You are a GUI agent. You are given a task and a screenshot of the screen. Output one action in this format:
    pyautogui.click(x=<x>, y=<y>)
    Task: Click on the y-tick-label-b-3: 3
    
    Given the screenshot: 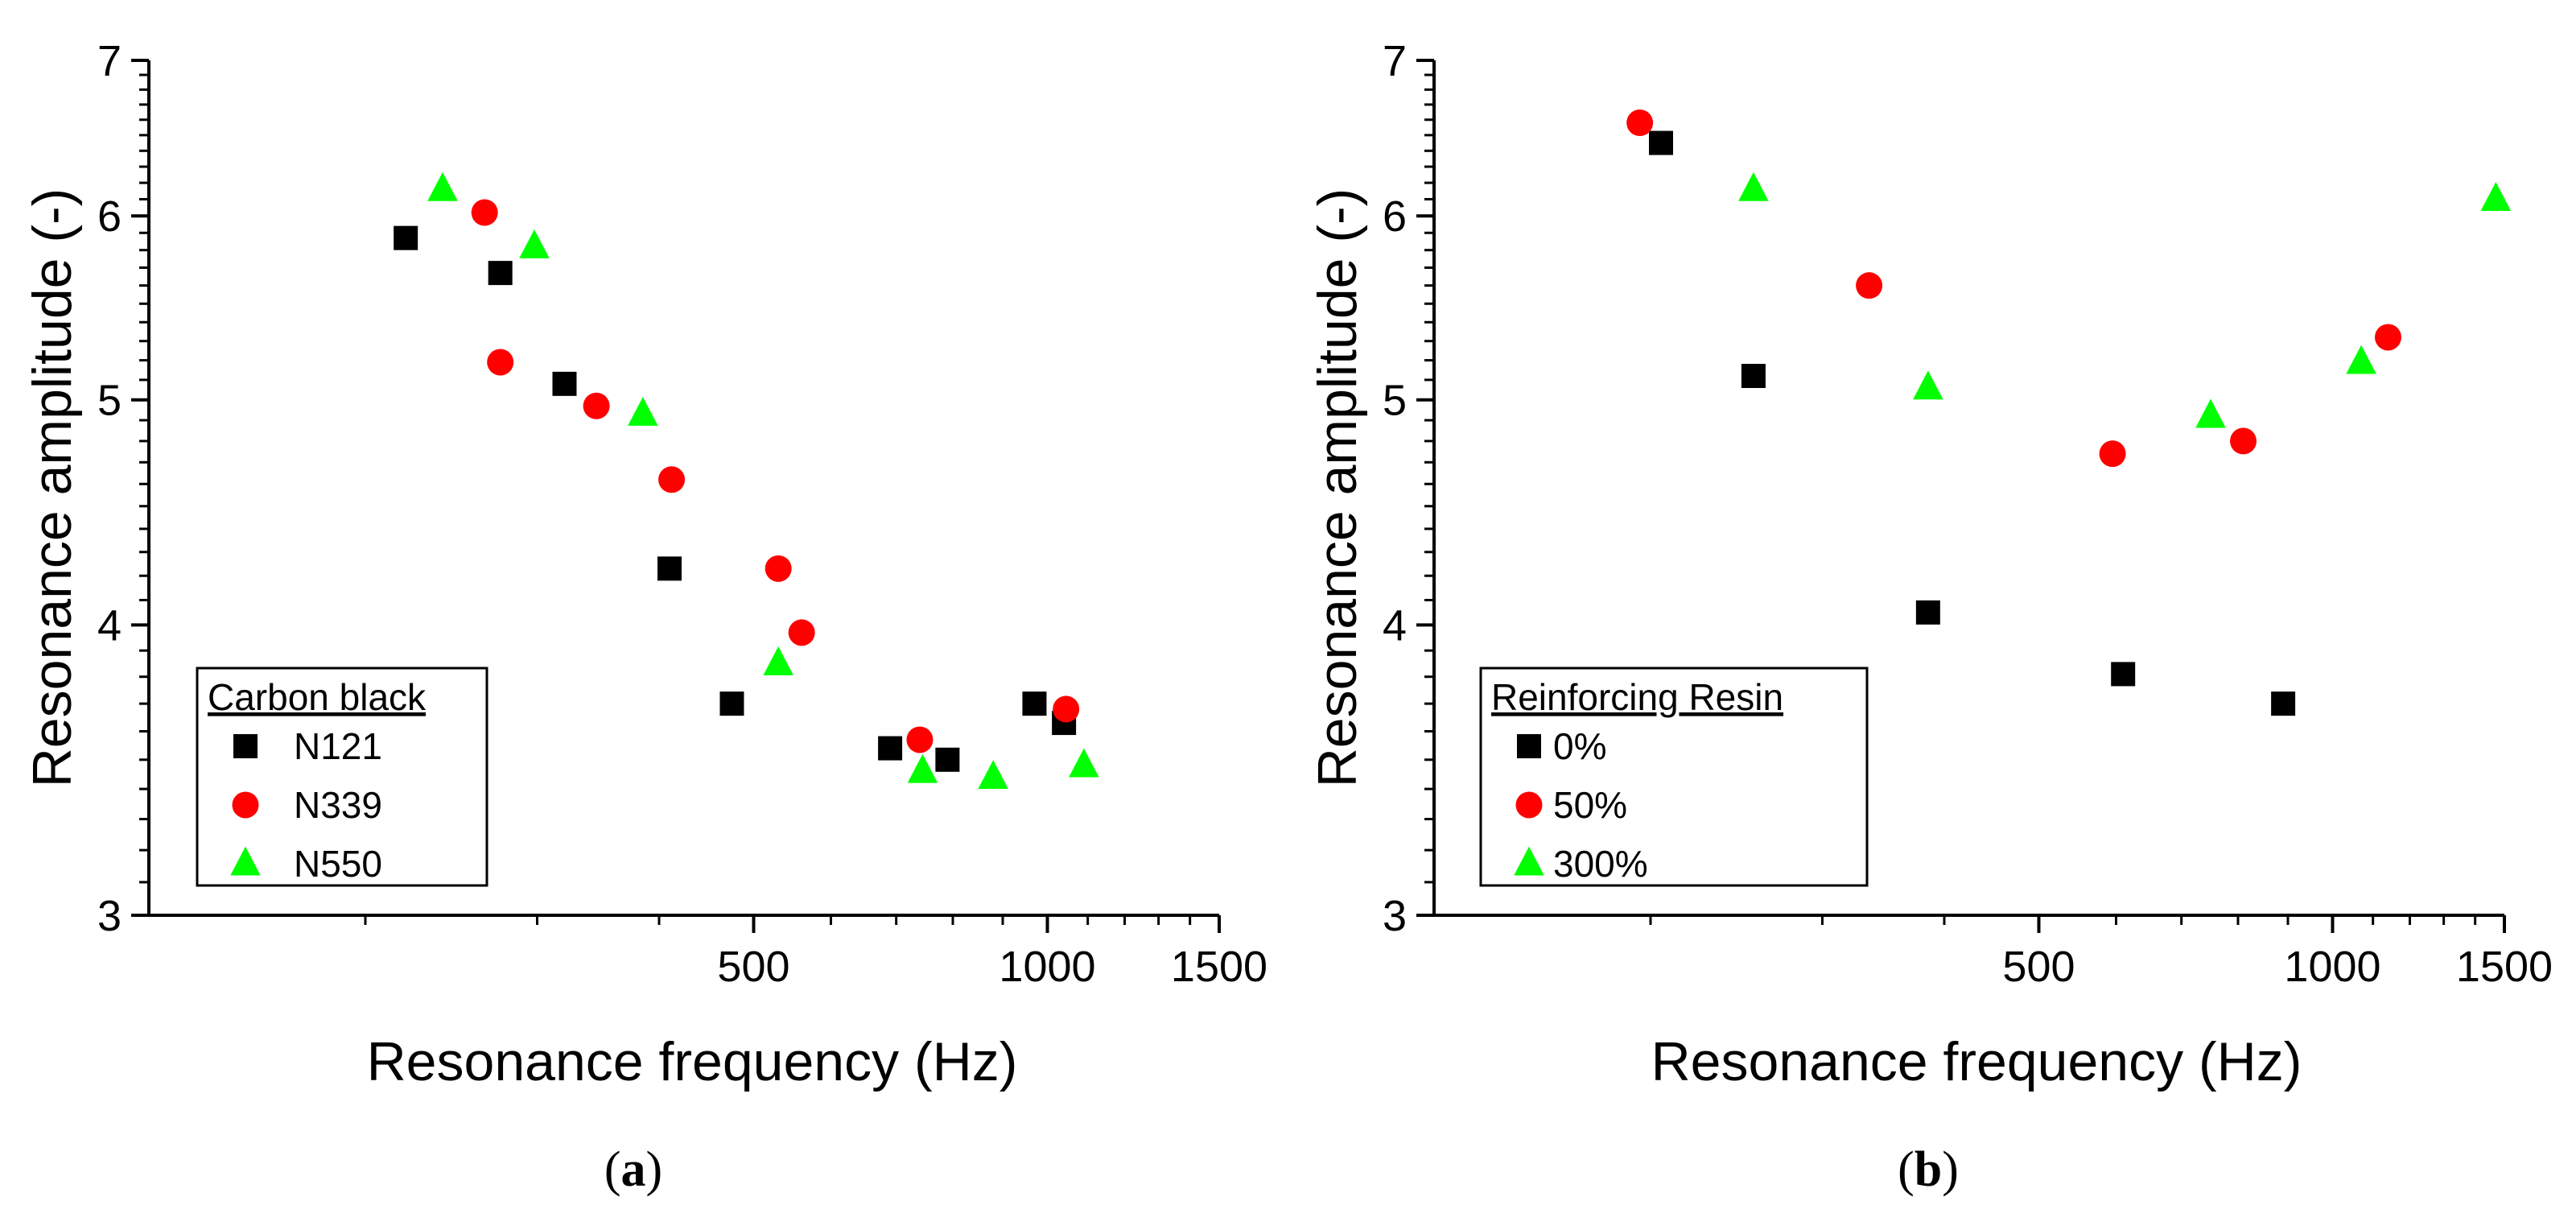 What is the action you would take?
    pyautogui.click(x=1395, y=916)
    